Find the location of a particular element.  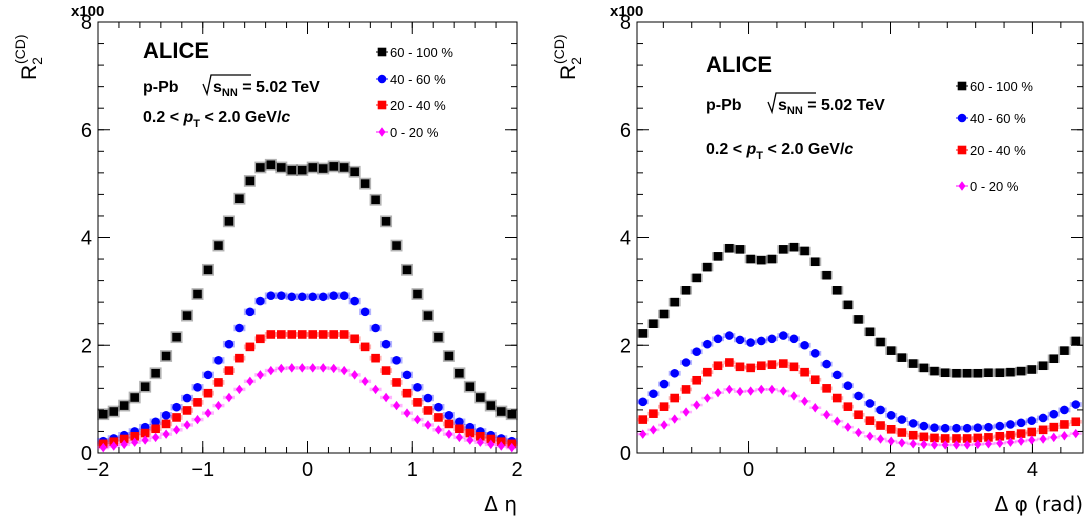

y-tick-label: 0 is located at coordinates (86, 454).